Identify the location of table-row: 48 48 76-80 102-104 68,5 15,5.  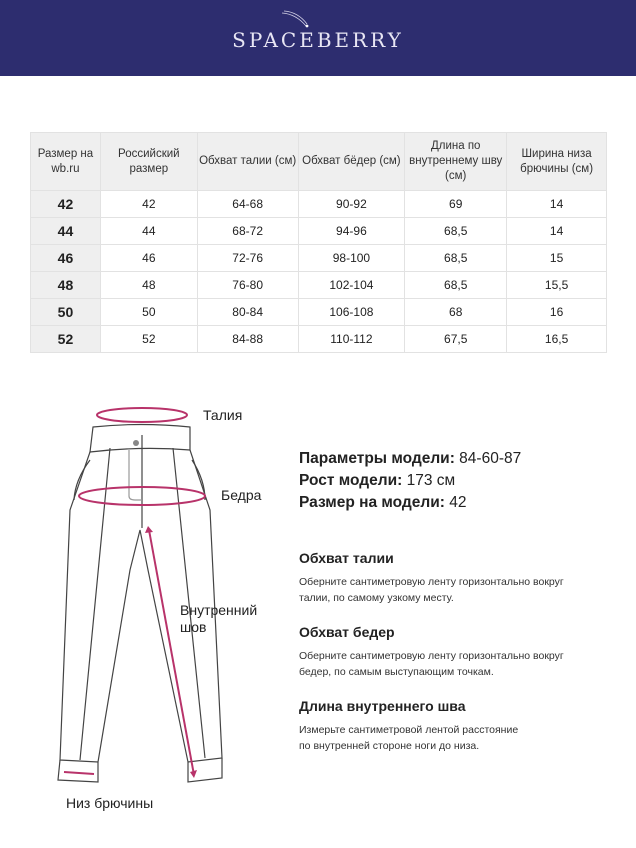
(318, 285).